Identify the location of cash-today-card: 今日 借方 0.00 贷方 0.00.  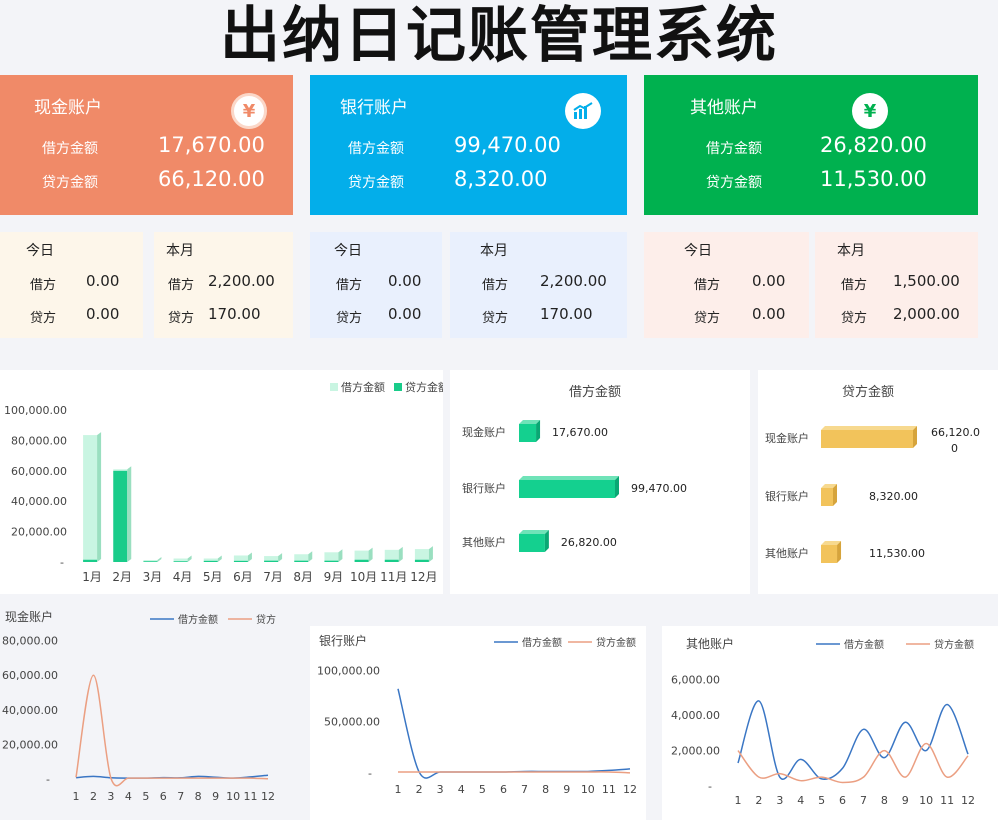
(71, 285).